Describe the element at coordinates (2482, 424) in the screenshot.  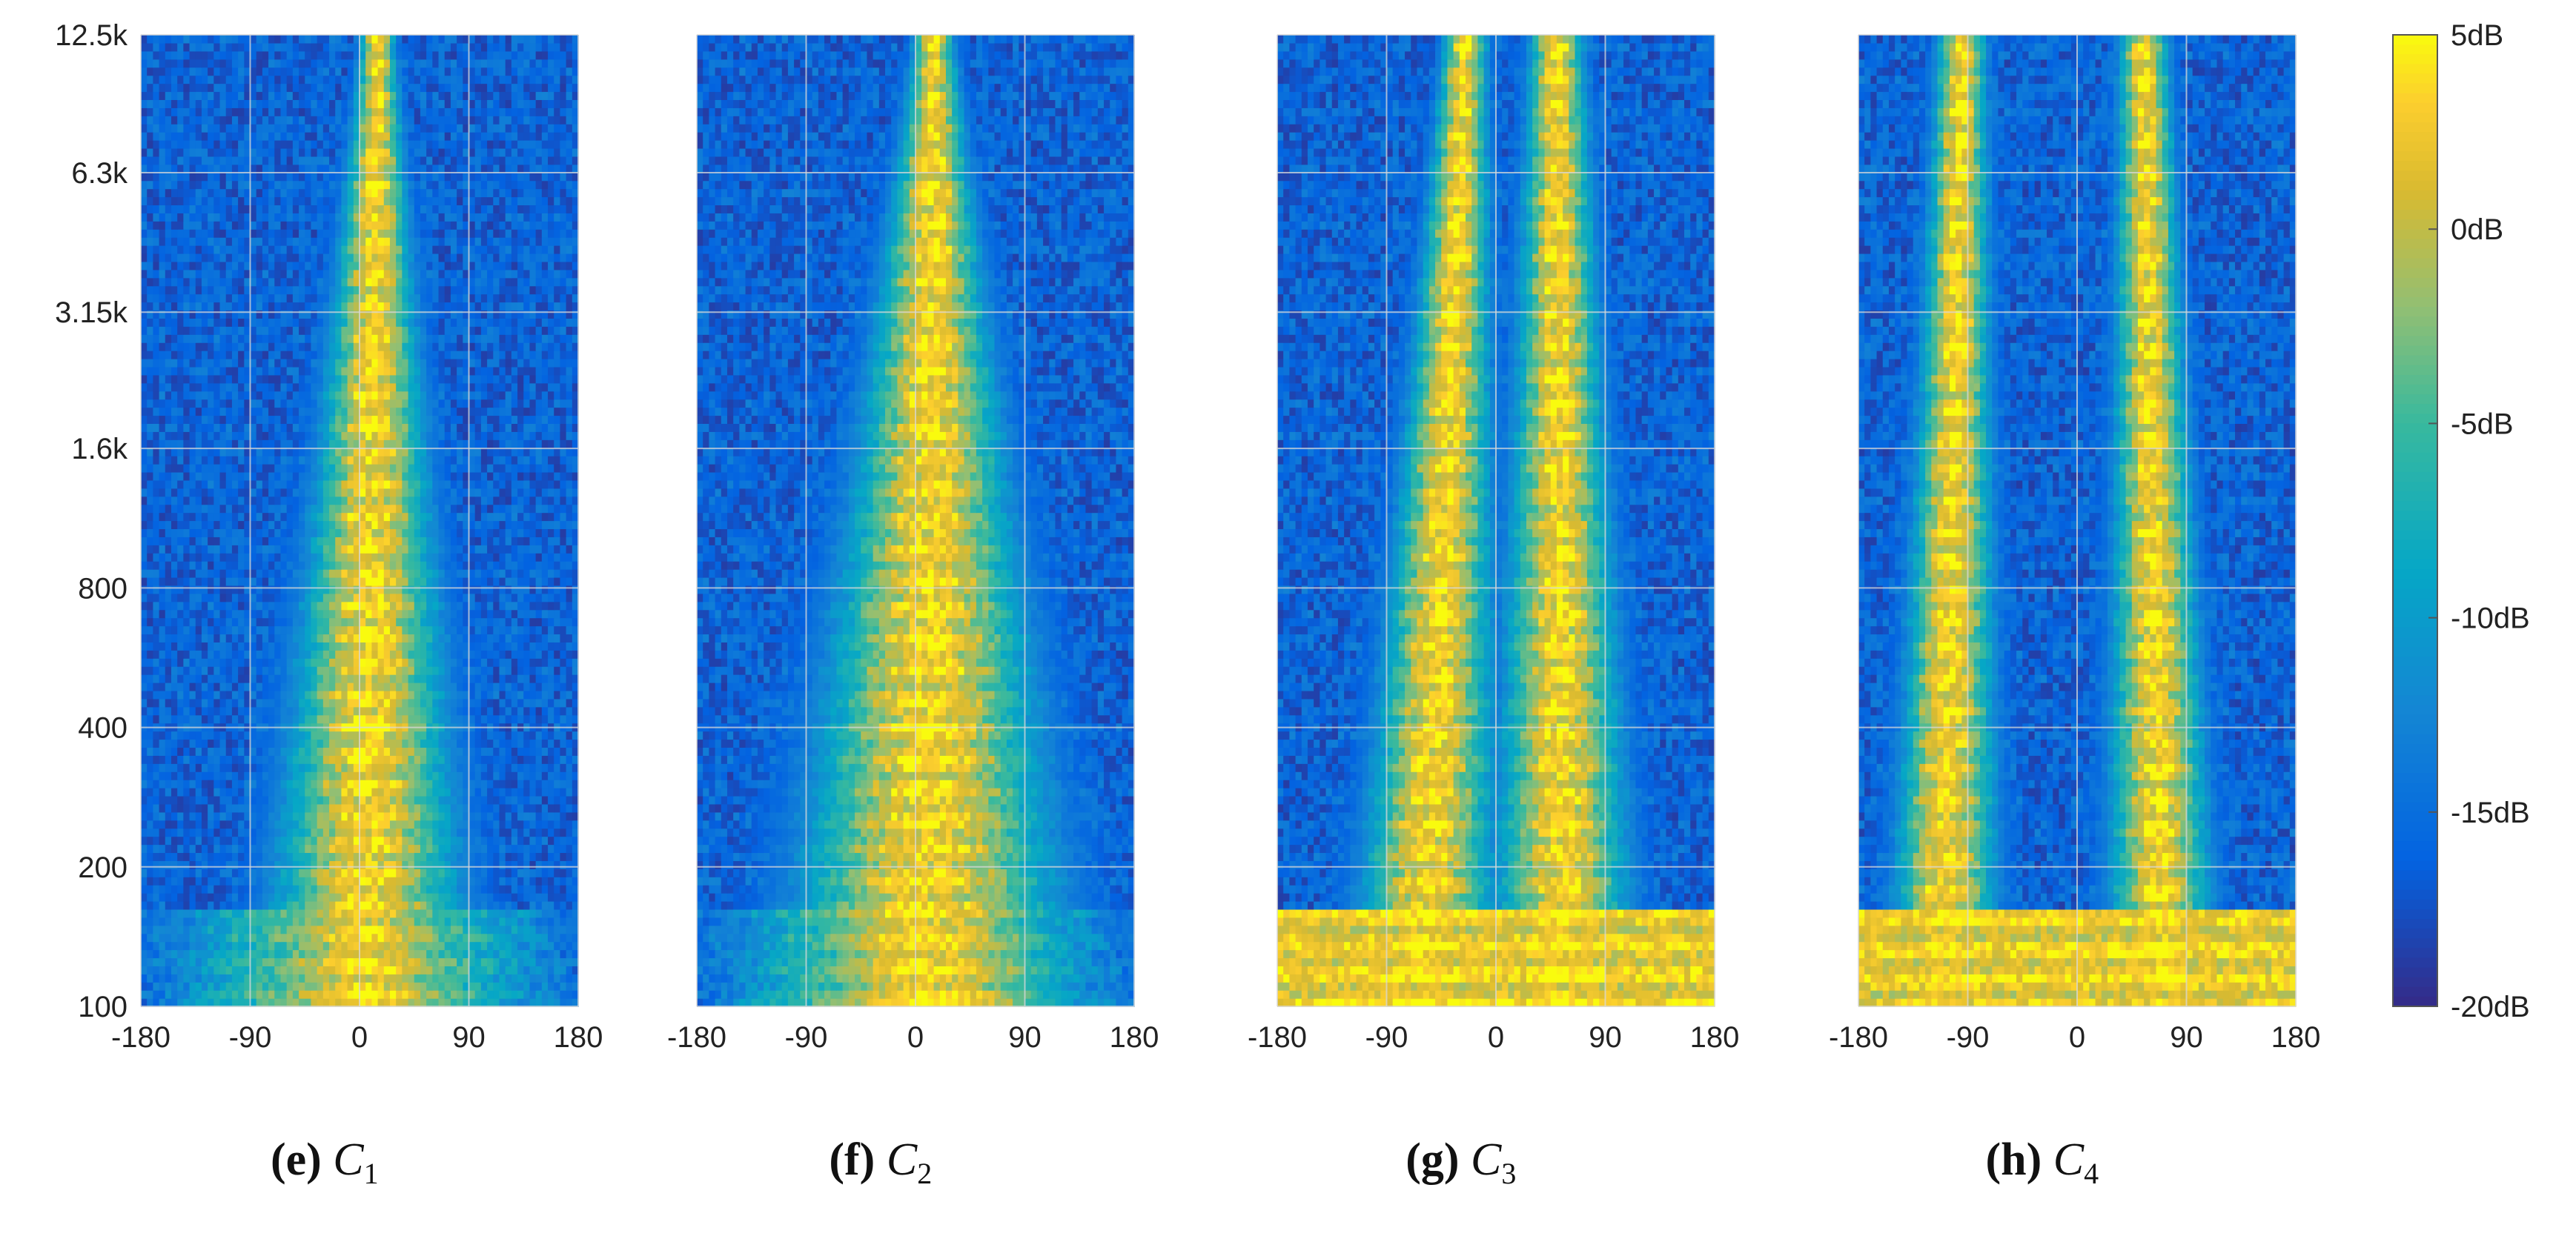
I see `colorbar-tick-label: -5dB` at that location.